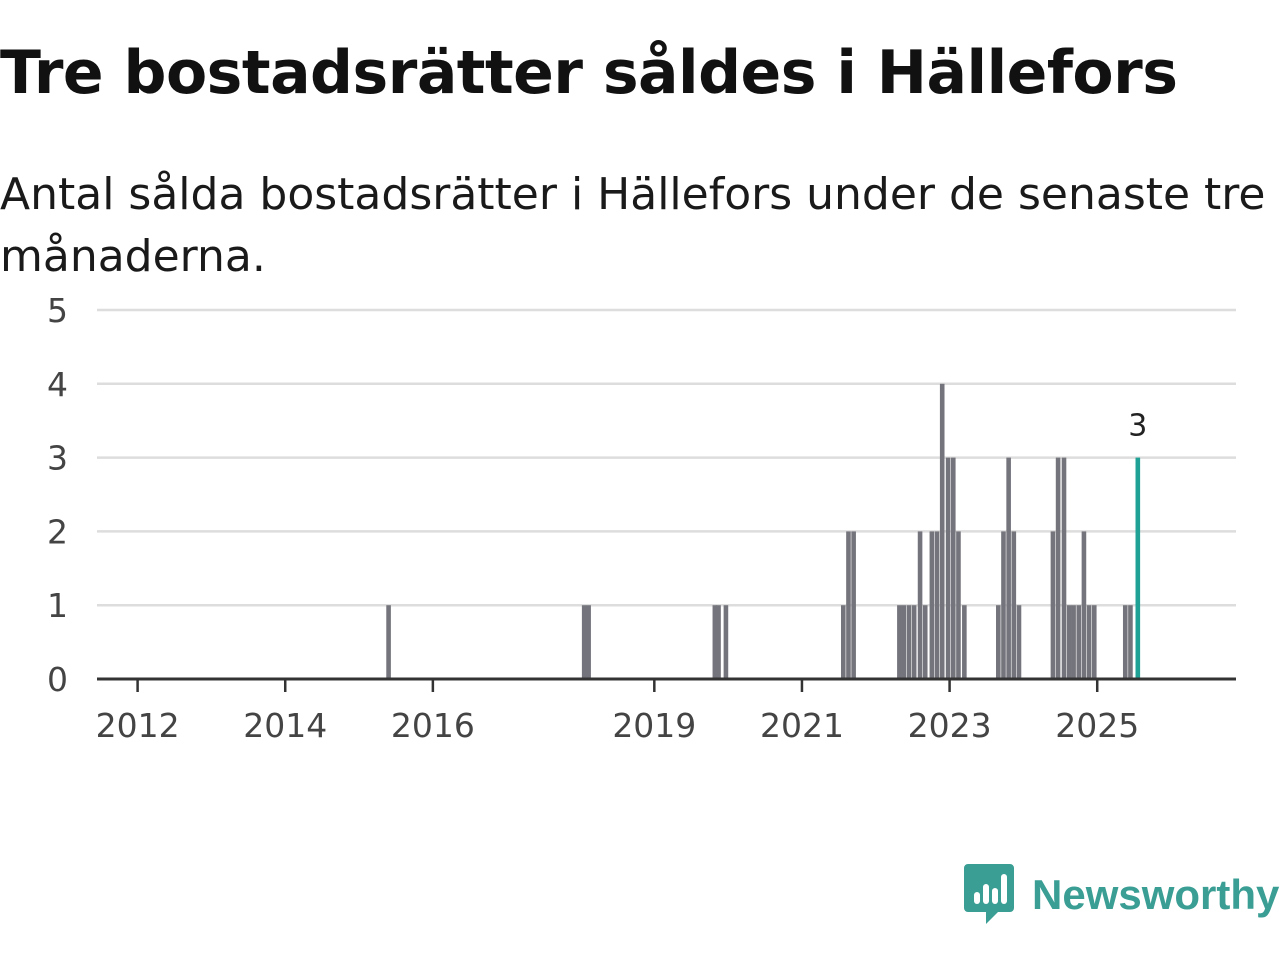  What do you see at coordinates (1156, 894) in the screenshot?
I see `brand-name: Newsworthy` at bounding box center [1156, 894].